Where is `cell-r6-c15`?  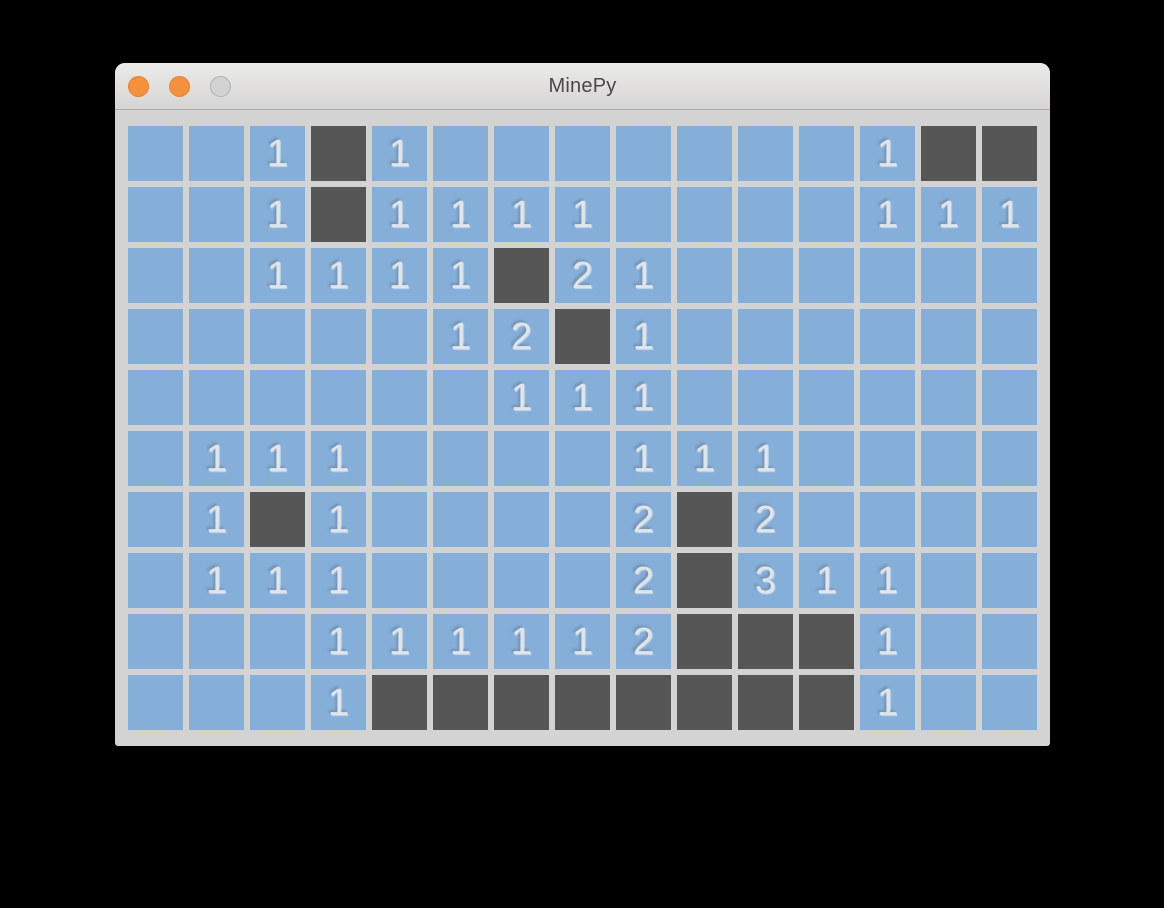
cell-r6-c15 is located at coordinates (1009, 458).